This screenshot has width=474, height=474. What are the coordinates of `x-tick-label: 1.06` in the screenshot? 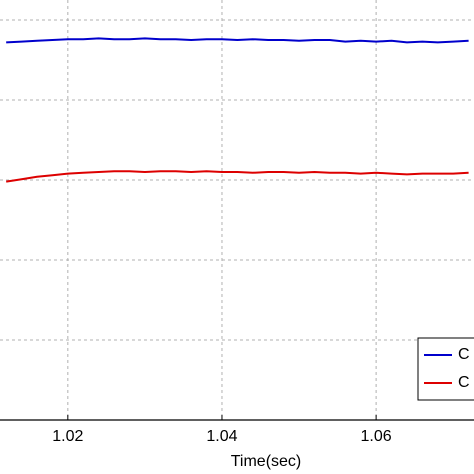 It's located at (376, 436).